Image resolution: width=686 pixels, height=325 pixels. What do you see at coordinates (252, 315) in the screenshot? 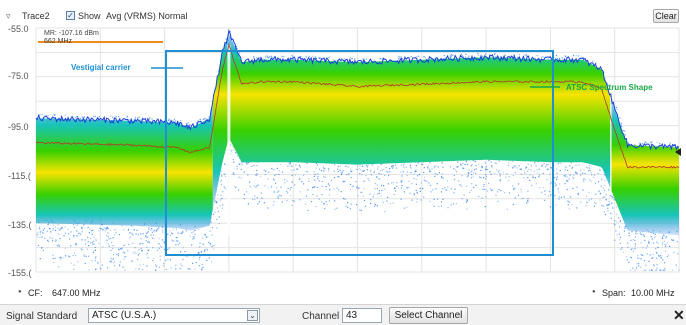
I see `chevron-down-icon: ⌄` at bounding box center [252, 315].